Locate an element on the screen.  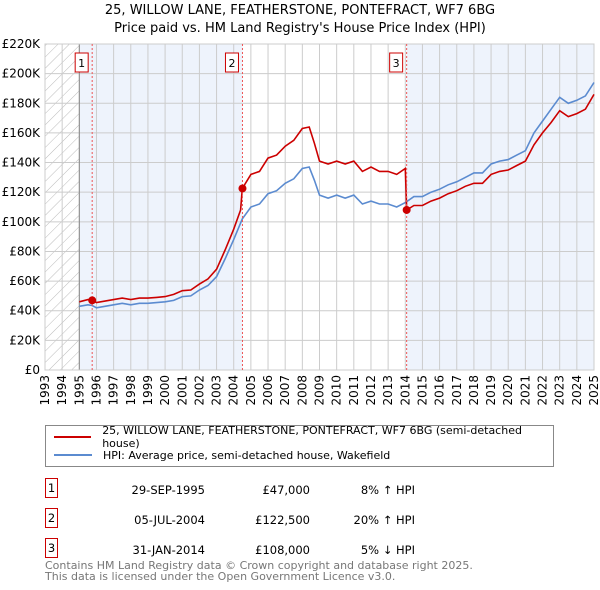
y-tick-label: £120K is located at coordinates (22, 192).